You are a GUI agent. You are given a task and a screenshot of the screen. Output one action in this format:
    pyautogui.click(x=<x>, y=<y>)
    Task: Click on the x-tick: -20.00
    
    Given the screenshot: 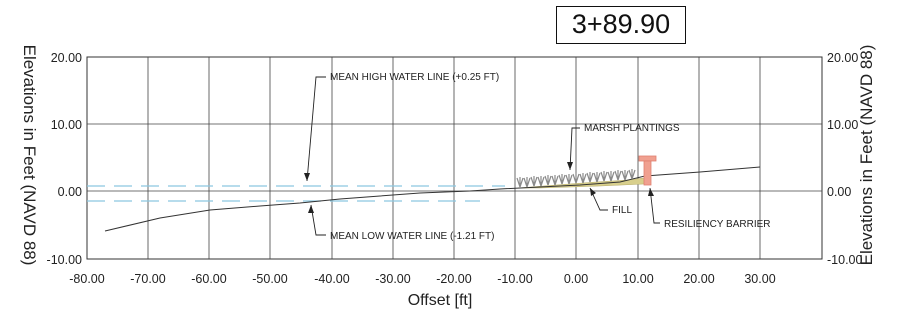 What is the action you would take?
    pyautogui.click(x=453, y=279)
    